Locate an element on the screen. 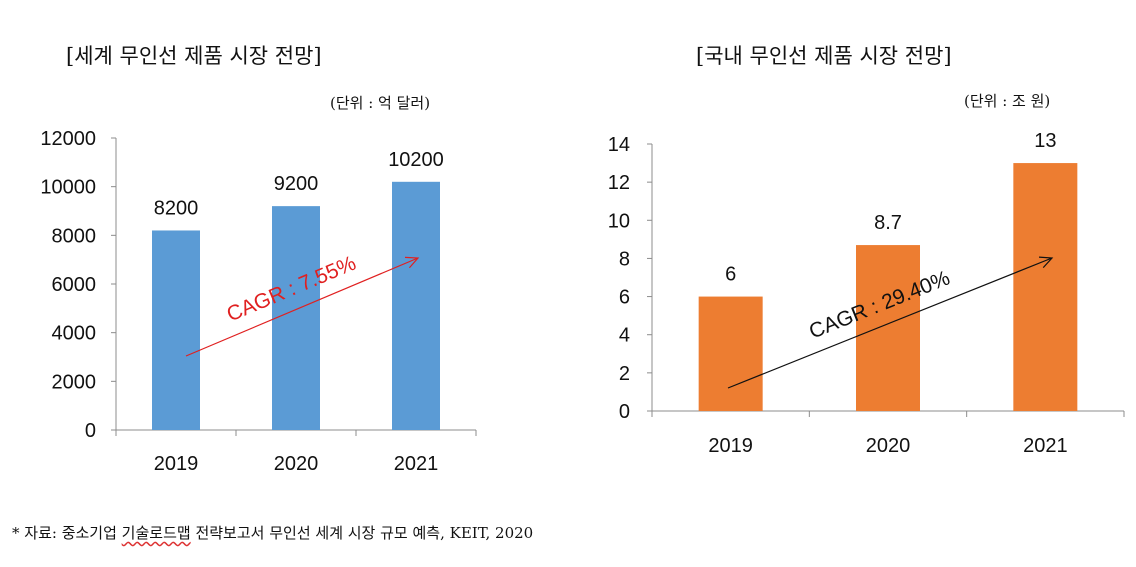 This screenshot has height=567, width=1136. y-tick-label: 2 is located at coordinates (624, 374).